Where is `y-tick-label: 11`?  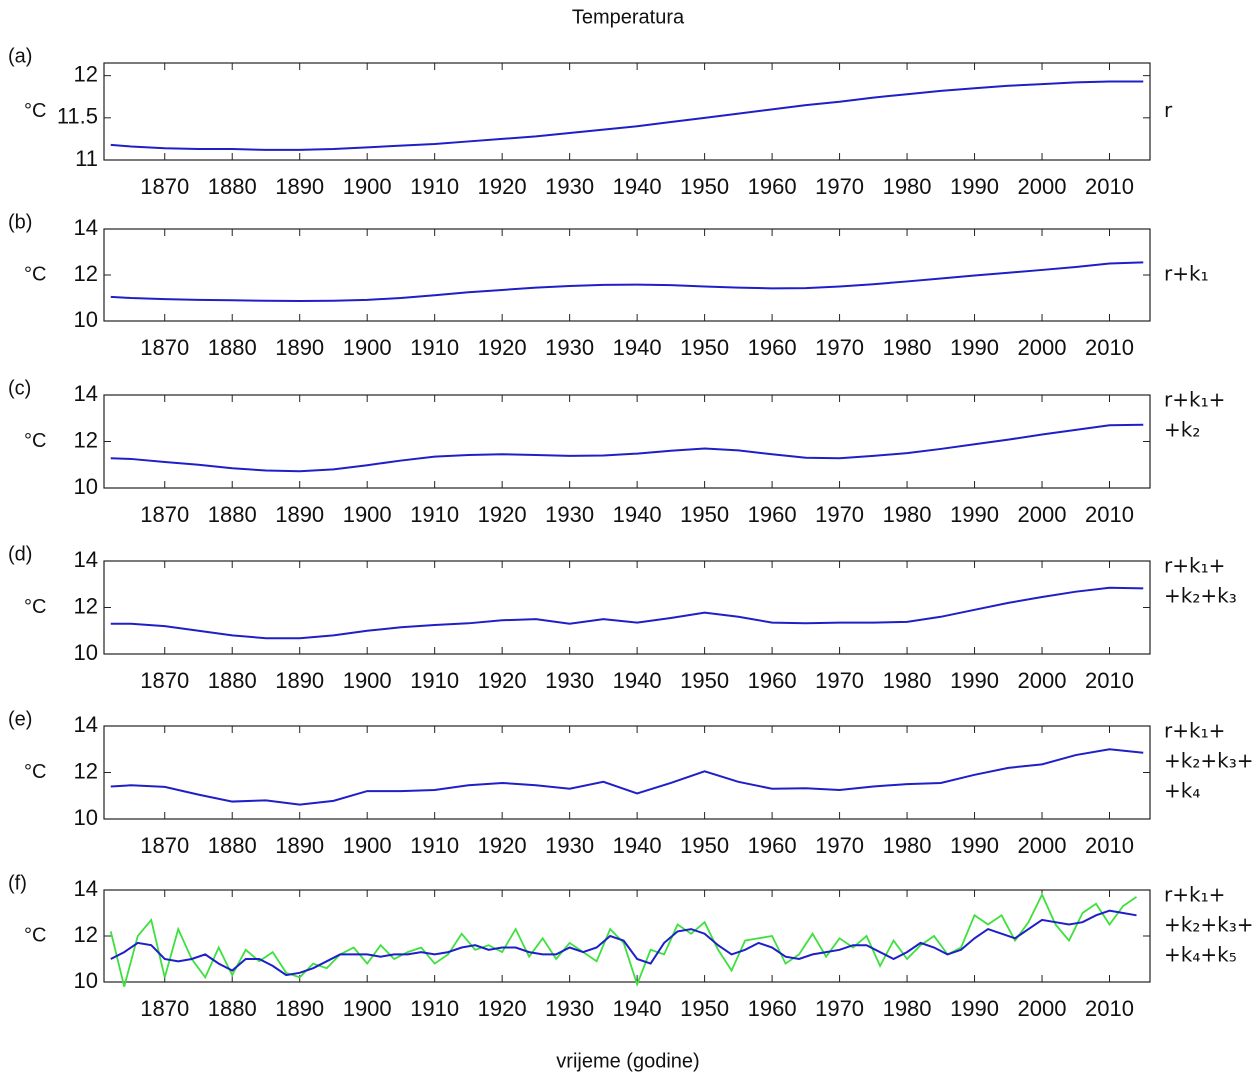 y-tick-label: 11 is located at coordinates (86, 158).